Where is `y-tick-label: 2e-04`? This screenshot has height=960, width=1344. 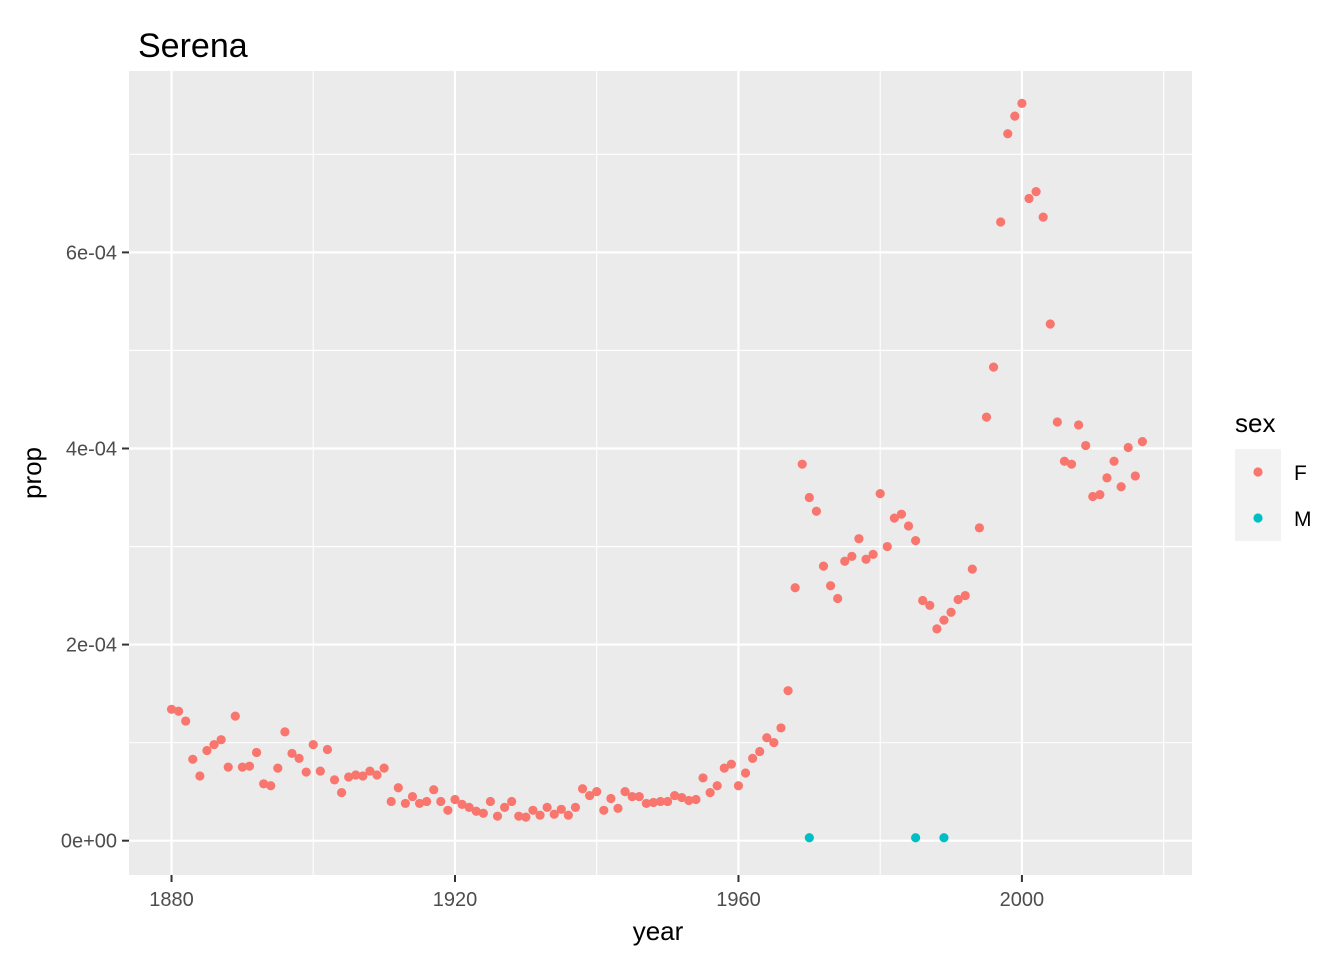 y-tick-label: 2e-04 is located at coordinates (91, 646).